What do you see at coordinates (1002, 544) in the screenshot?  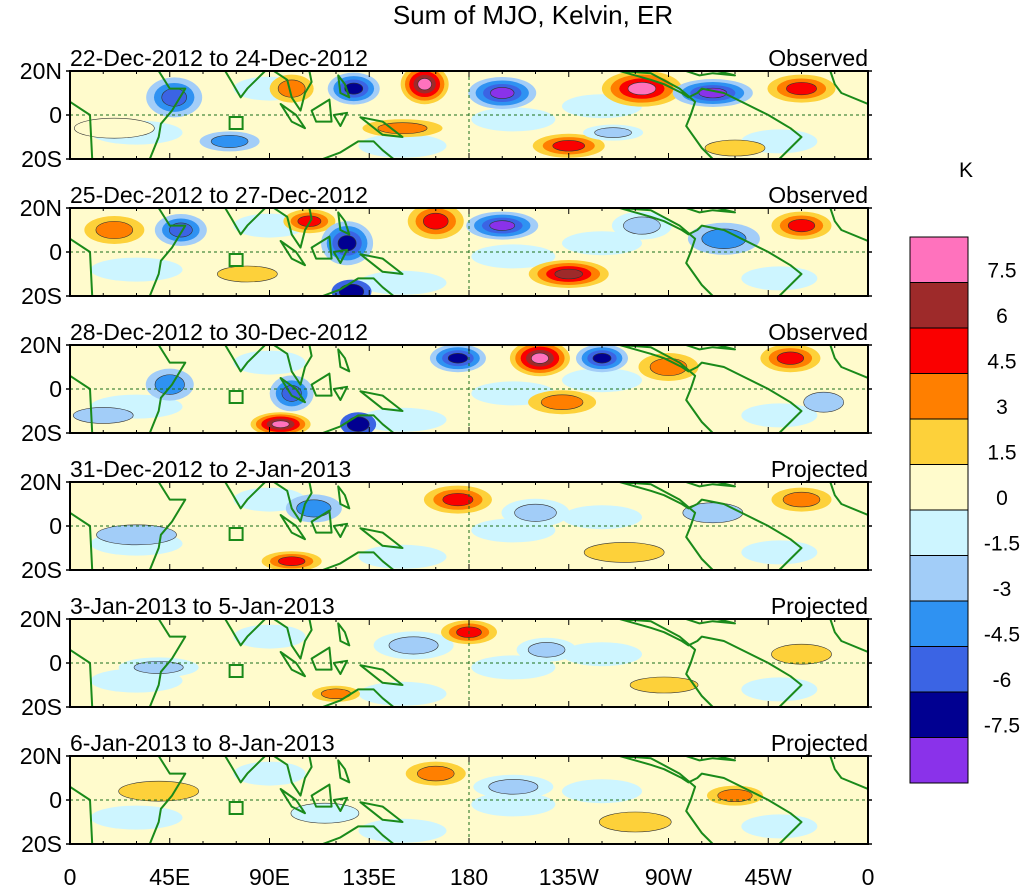 I see `colorbar-tick-label: -1.5` at bounding box center [1002, 544].